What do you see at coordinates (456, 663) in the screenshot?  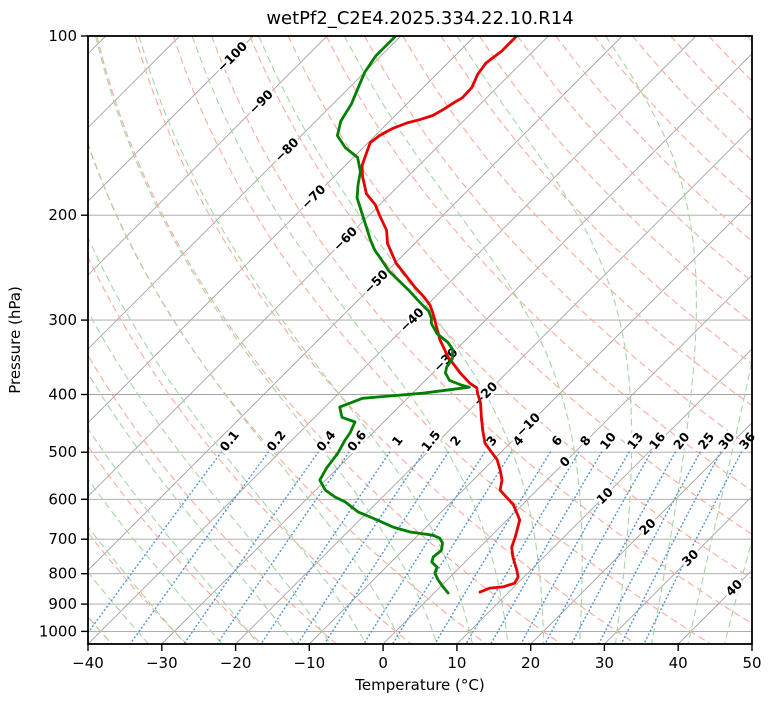 I see `x-tick-label: 10` at bounding box center [456, 663].